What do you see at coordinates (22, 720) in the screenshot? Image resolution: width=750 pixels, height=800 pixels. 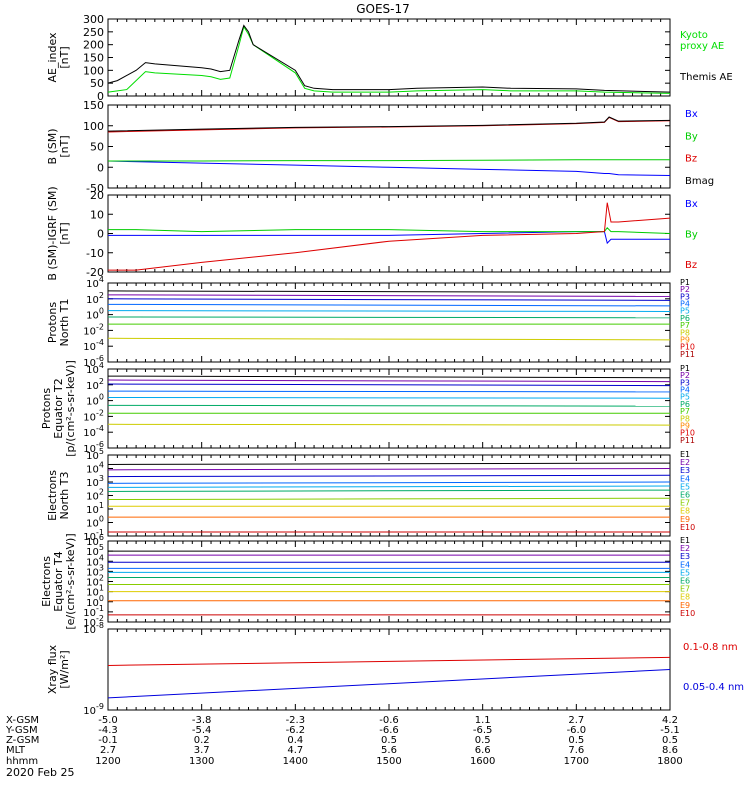 I see `orbit-row-label: X-GSM` at bounding box center [22, 720].